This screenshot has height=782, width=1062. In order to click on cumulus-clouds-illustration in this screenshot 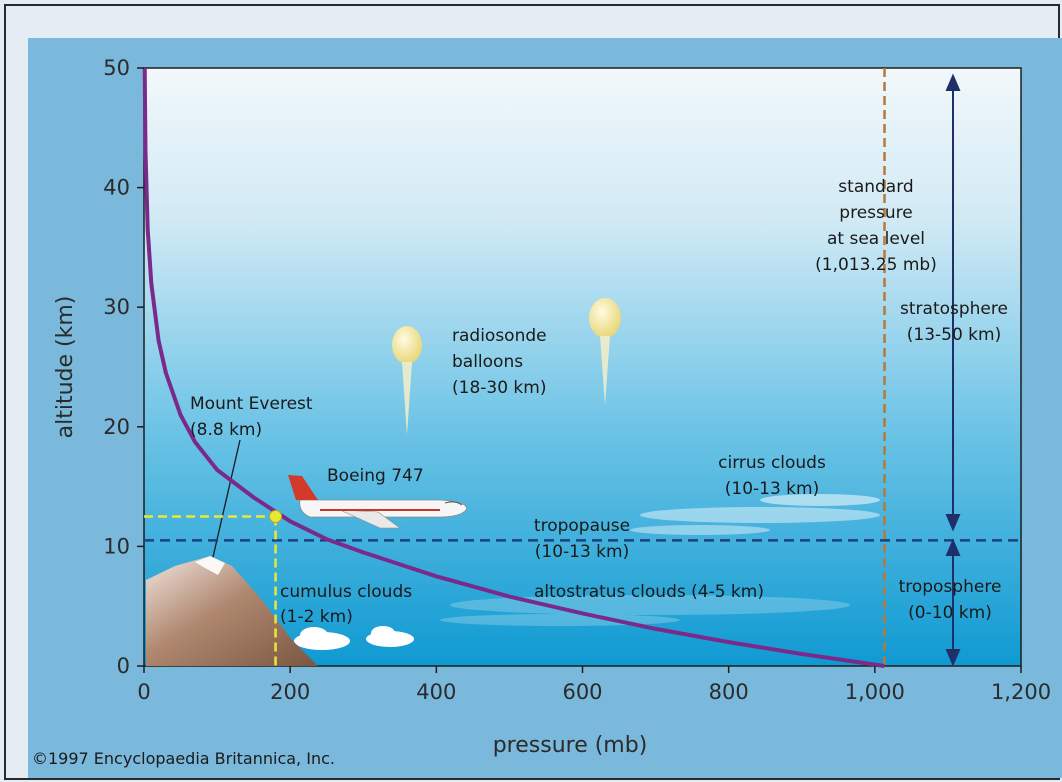, I will do `click(354, 638)`.